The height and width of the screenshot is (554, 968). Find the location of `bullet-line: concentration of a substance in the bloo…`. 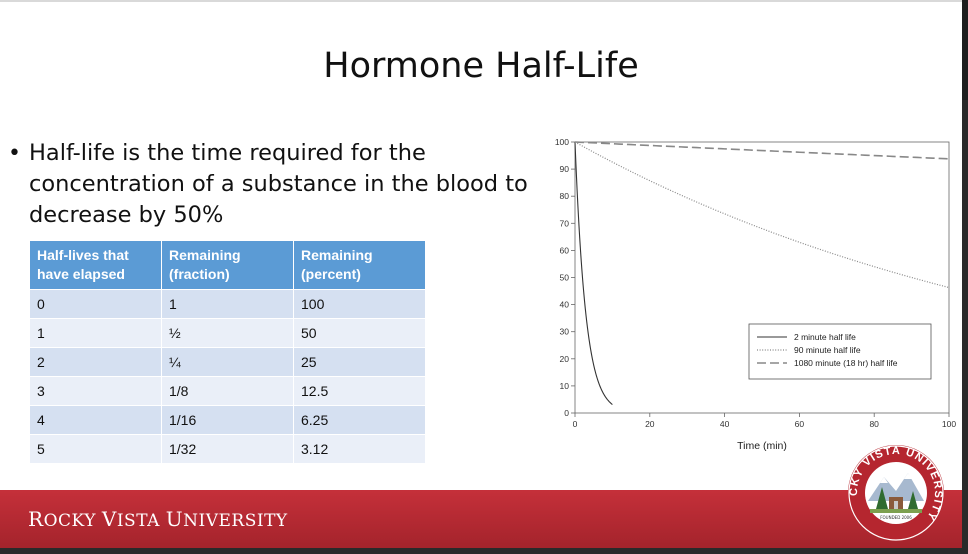

bullet-line: concentration of a substance in the bloo… is located at coordinates (278, 184).